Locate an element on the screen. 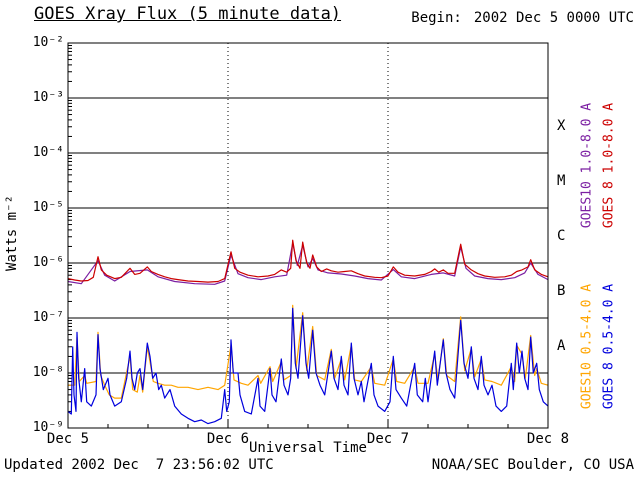  y-tick-label: 10⁻⁴ is located at coordinates (48, 152).